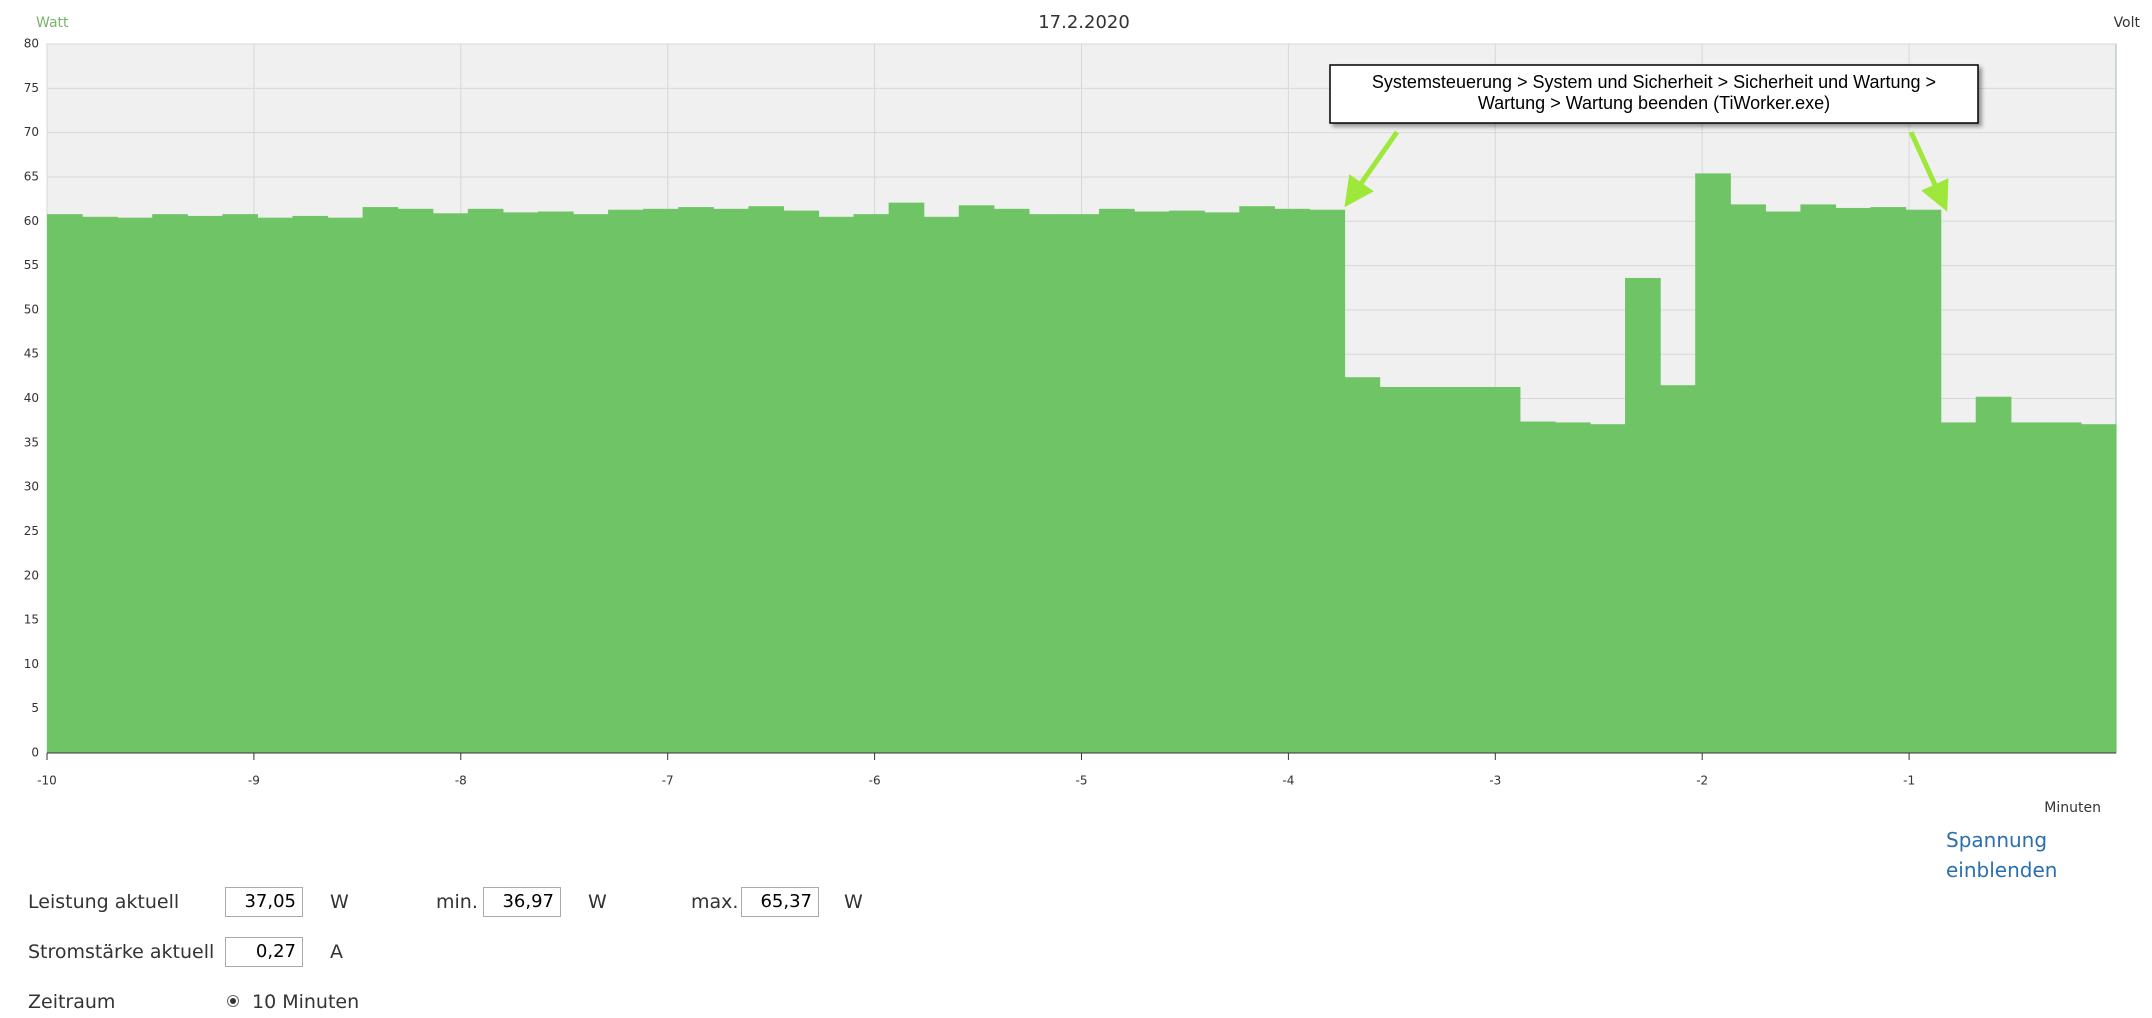 This screenshot has width=2152, height=1018. Describe the element at coordinates (233, 1001) in the screenshot. I see `radio` at that location.